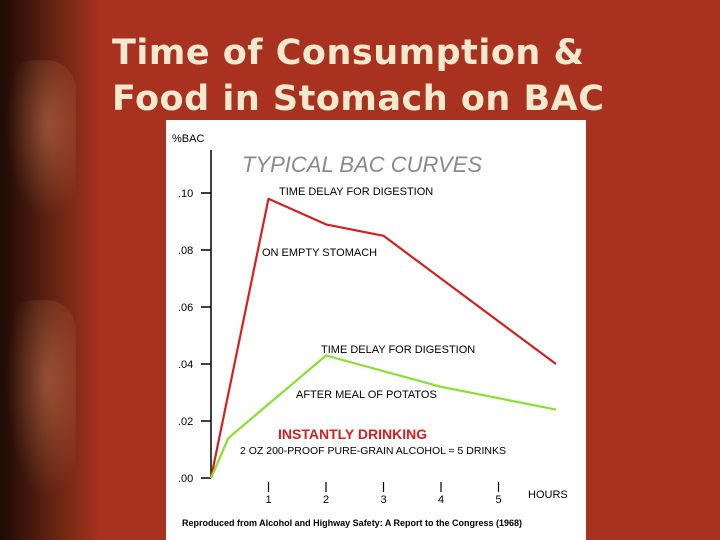 This screenshot has width=720, height=540. Describe the element at coordinates (185, 365) in the screenshot. I see `y-tick-label: .04` at that location.